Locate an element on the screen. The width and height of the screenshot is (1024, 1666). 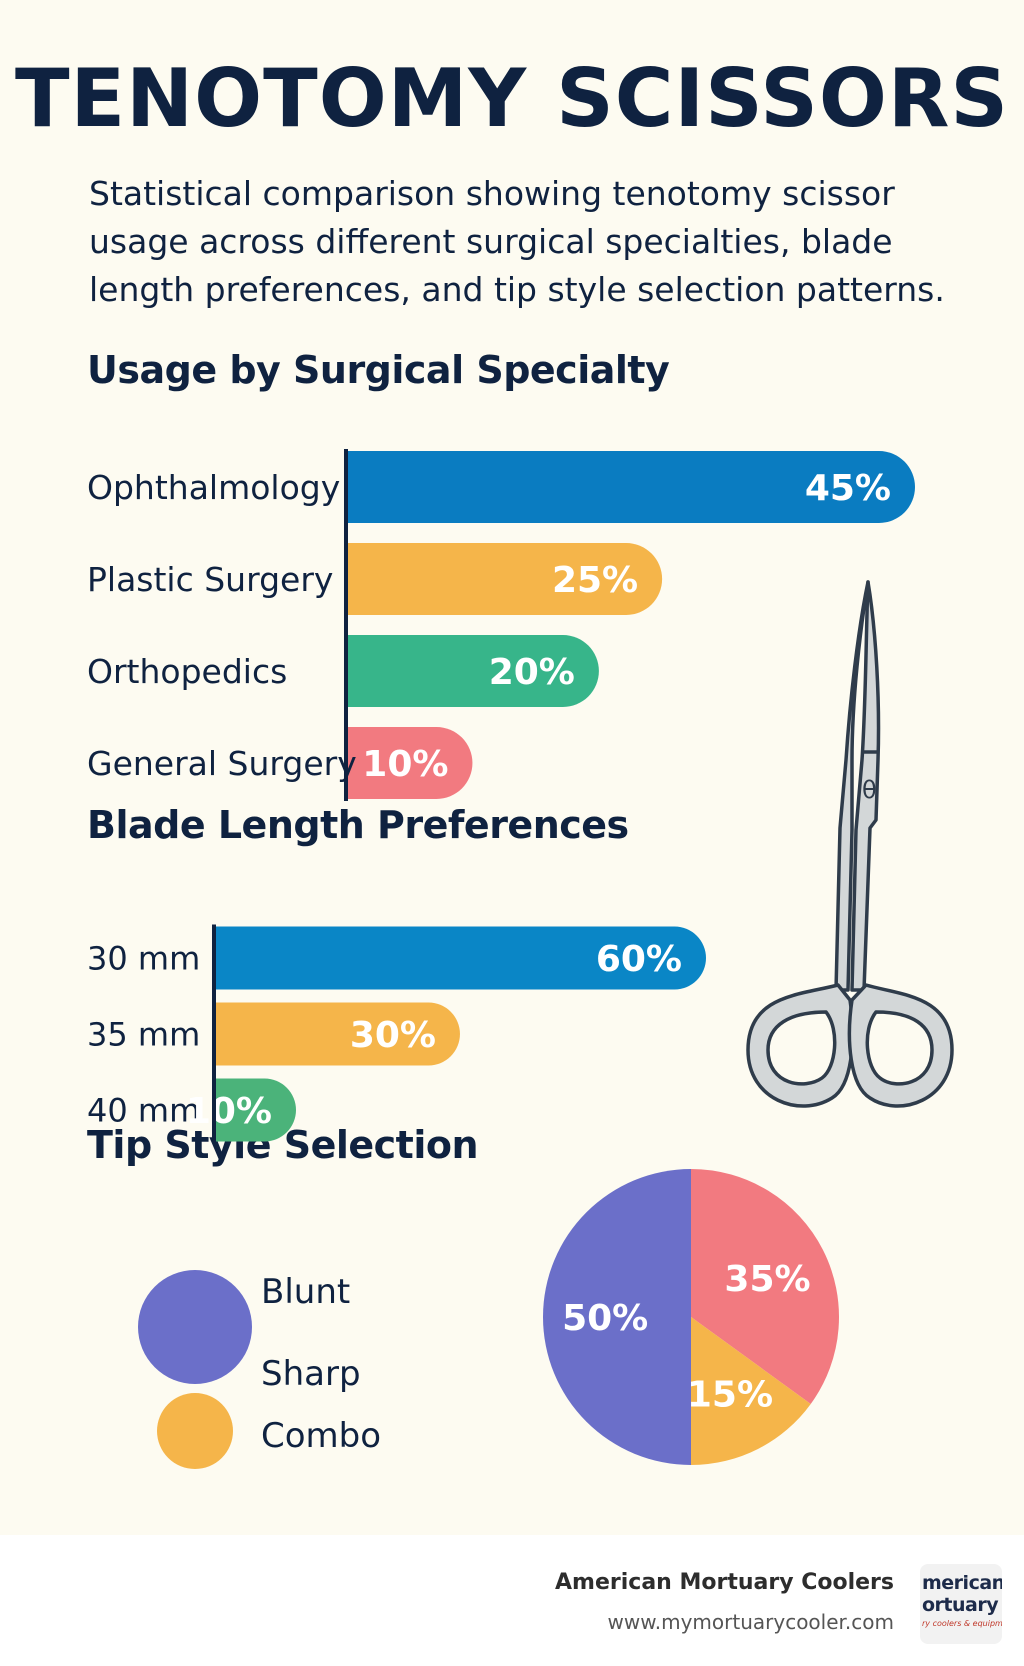
legend-swatch-combo is located at coordinates (195, 1431).